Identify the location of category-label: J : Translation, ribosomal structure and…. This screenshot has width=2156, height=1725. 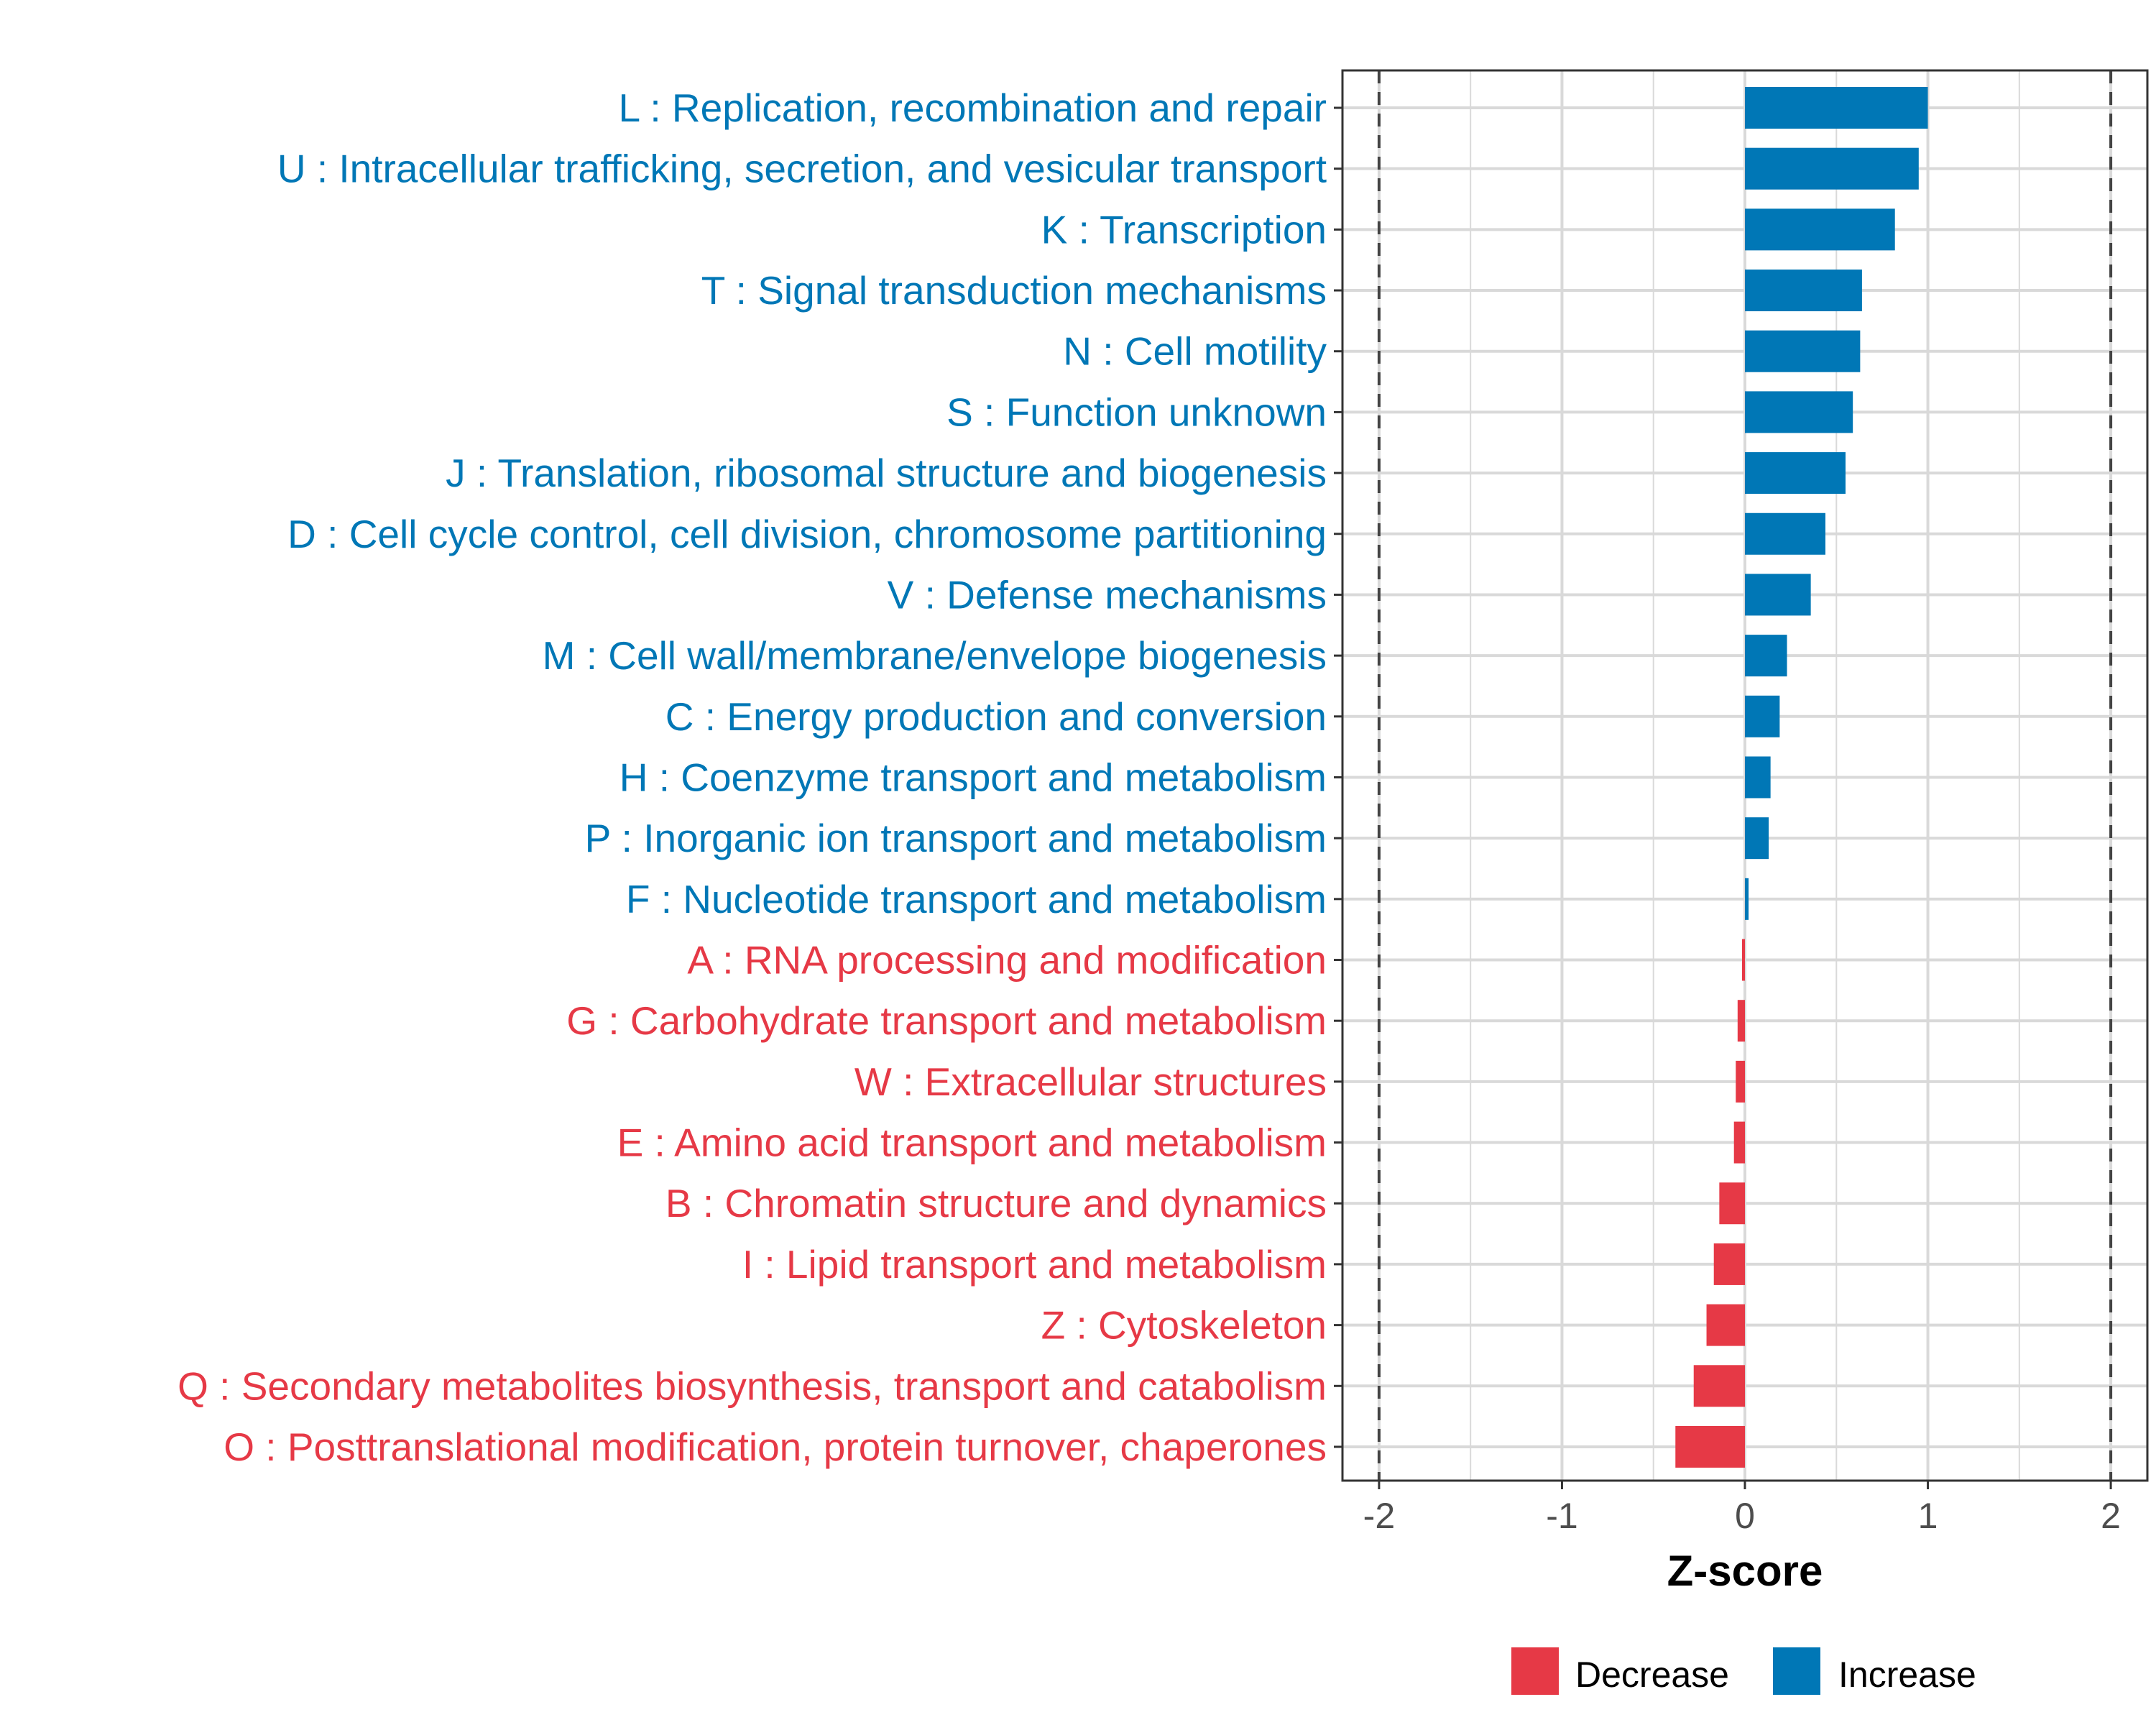
(887, 473).